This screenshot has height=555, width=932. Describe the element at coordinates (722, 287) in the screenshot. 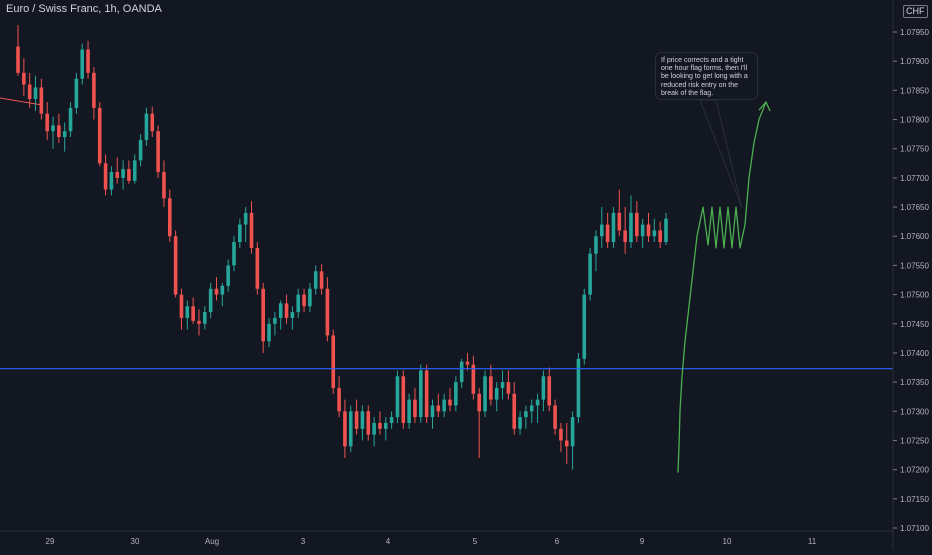

I see `projection-path` at that location.